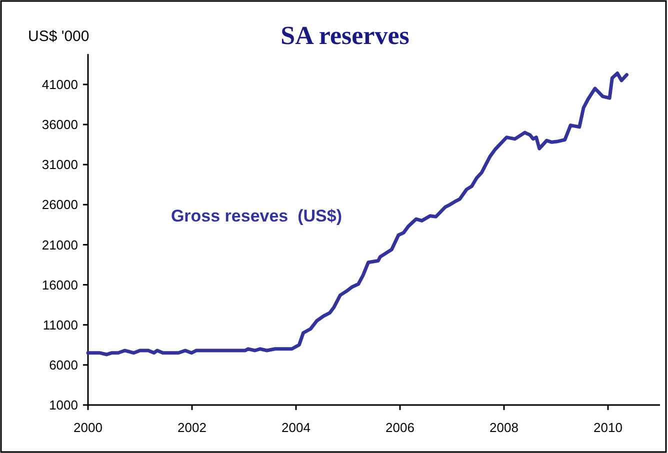 The image size is (668, 453). Describe the element at coordinates (60, 124) in the screenshot. I see `y-tick-label: 36000` at that location.